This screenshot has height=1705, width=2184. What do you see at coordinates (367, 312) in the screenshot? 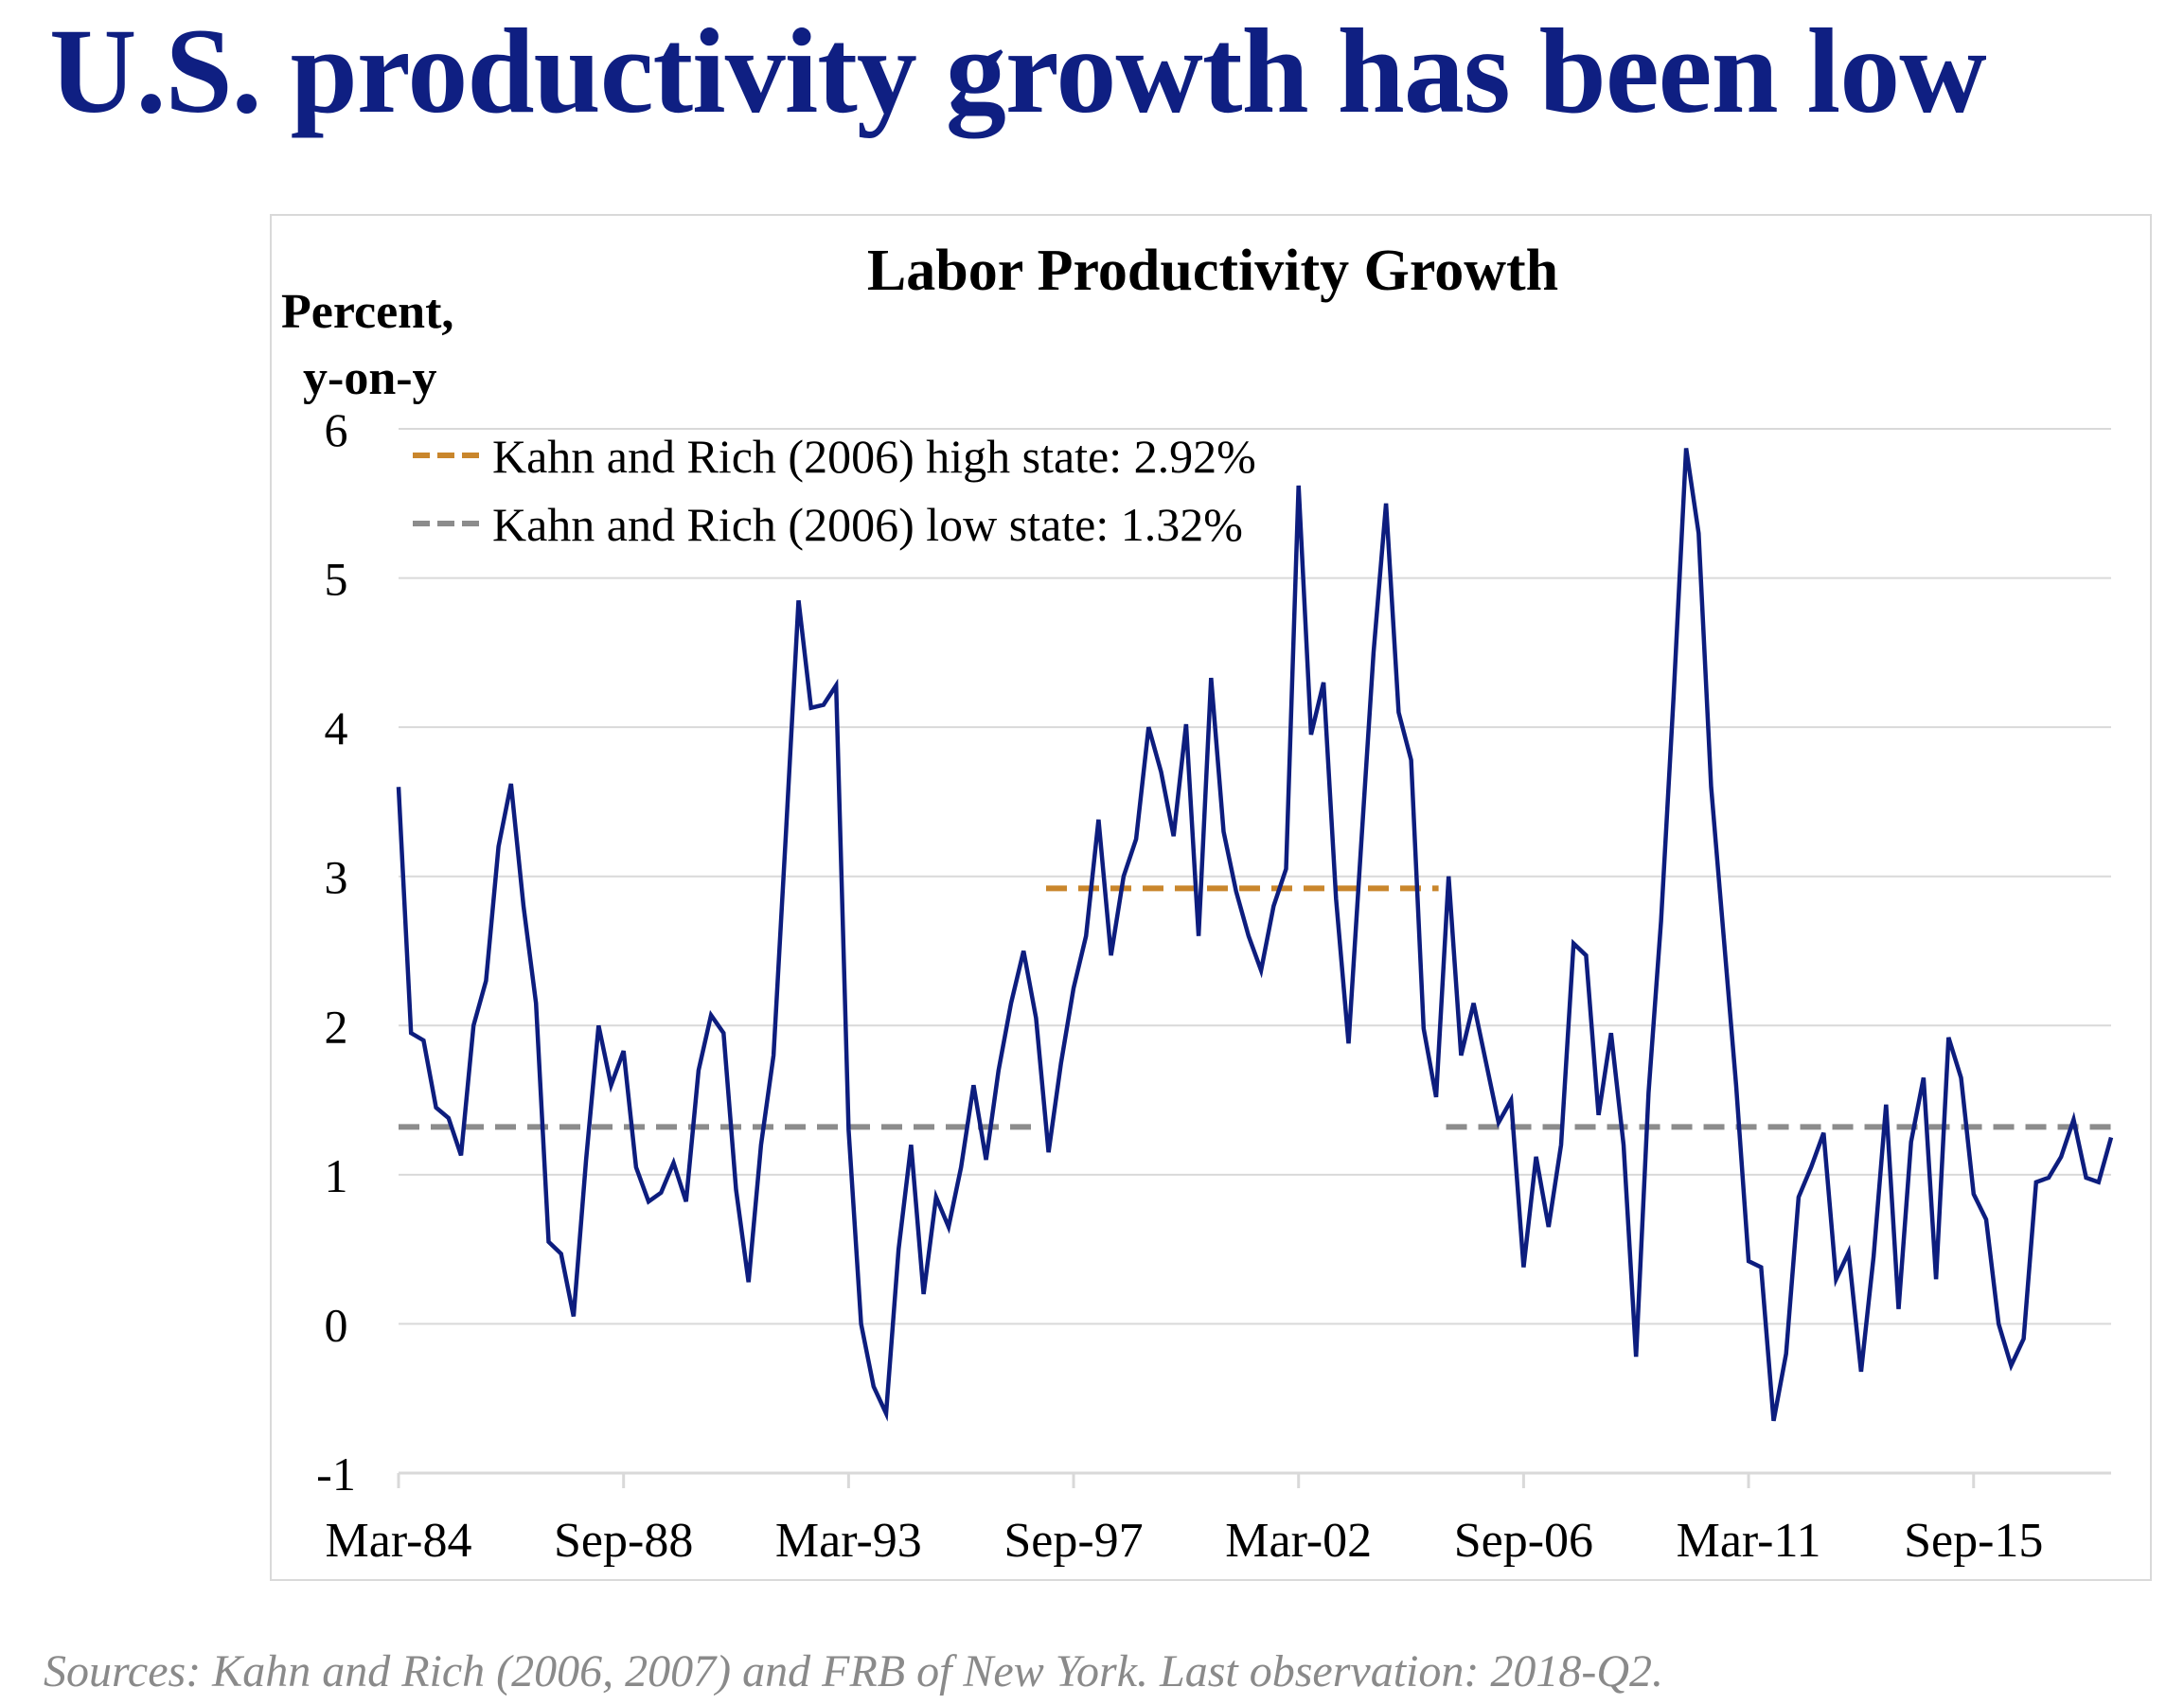
I see `y-axis-label-line-1: Percent,` at bounding box center [367, 312].